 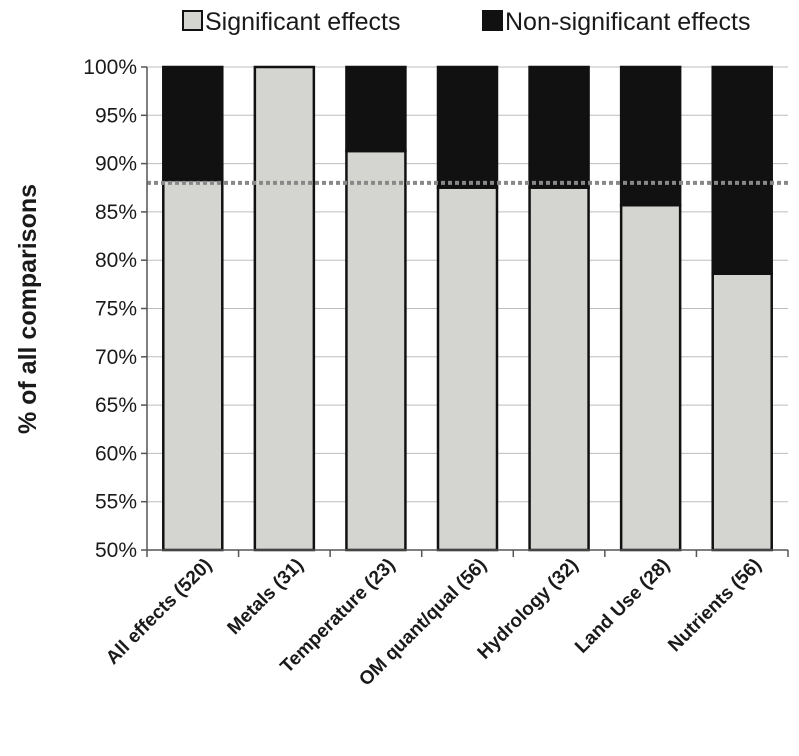 What do you see at coordinates (492, 20) in the screenshot?
I see `legend-swatch-non-significant-effects` at bounding box center [492, 20].